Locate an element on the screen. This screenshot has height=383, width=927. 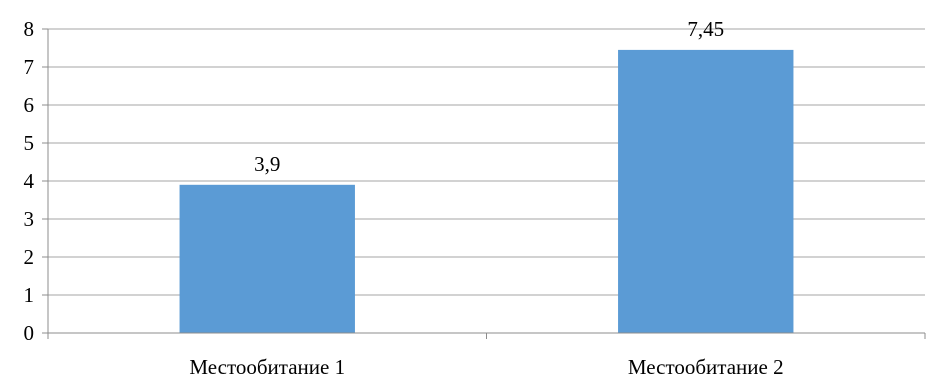
y-tick-labels: 0 1 2 3 4 5 6 7 8 is located at coordinates (29, 181).